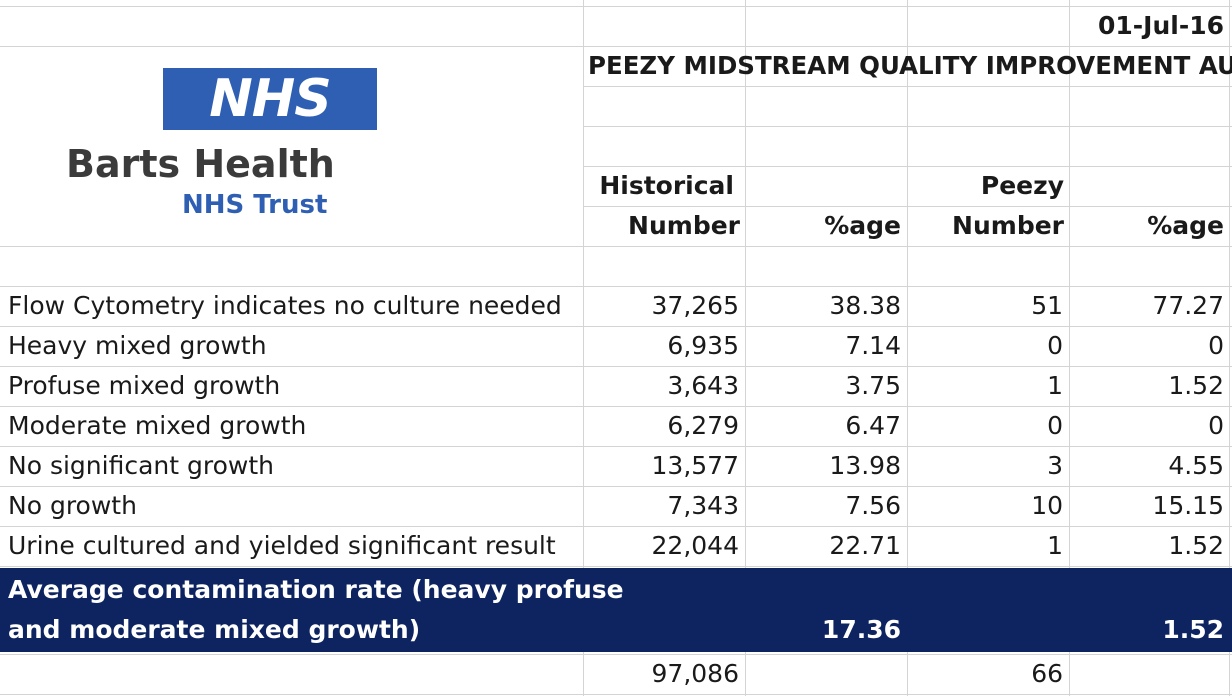  What do you see at coordinates (703, 385) in the screenshot?
I see `hist-number: 3,643` at bounding box center [703, 385].